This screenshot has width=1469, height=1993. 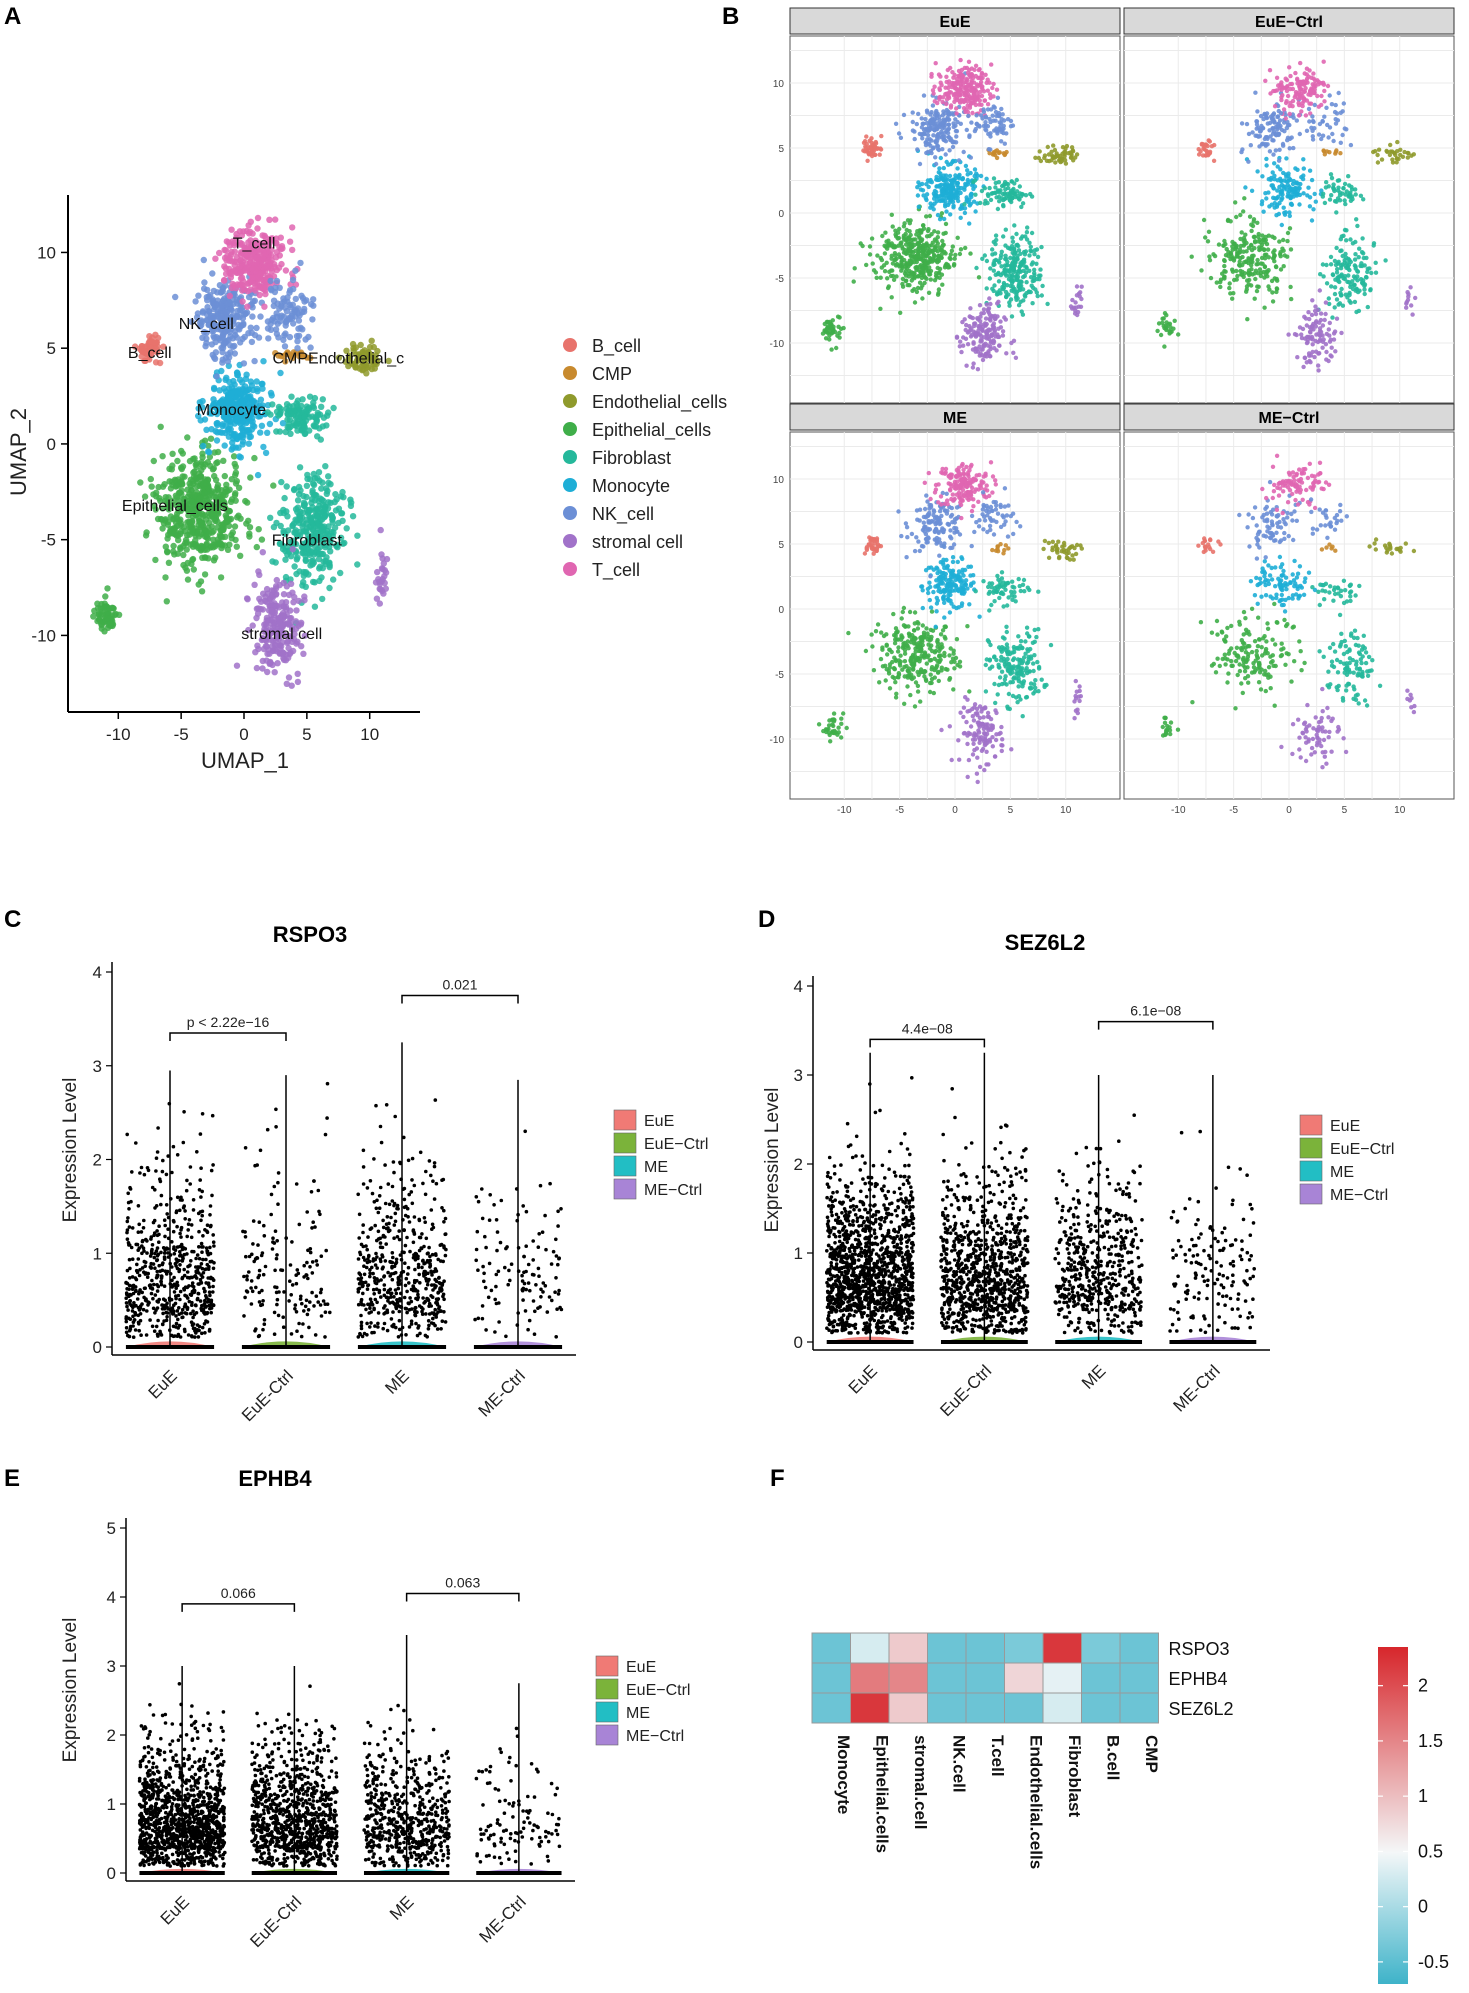 What do you see at coordinates (46, 252) in the screenshot?
I see `umap-y-tick-label: 10` at bounding box center [46, 252].